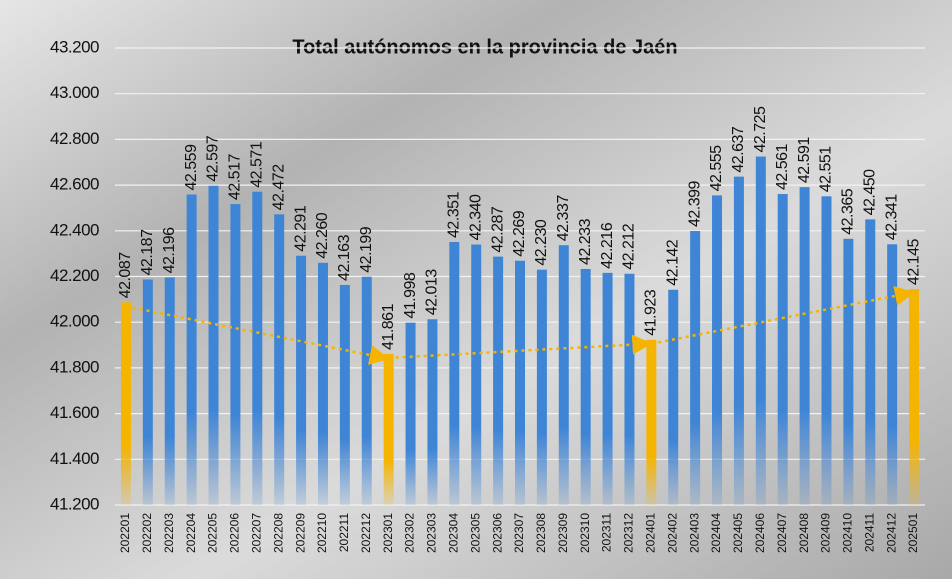  What do you see at coordinates (388, 326) in the screenshot?
I see `value-label: 41.861` at bounding box center [388, 326].